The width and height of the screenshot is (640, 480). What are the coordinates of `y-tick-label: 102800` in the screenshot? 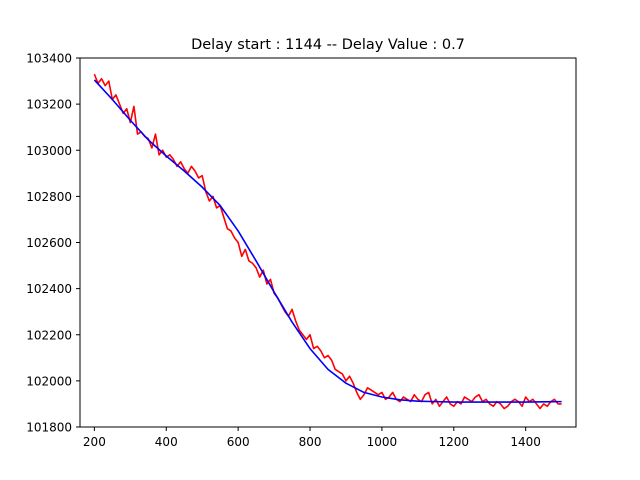 It's located at (49, 197).